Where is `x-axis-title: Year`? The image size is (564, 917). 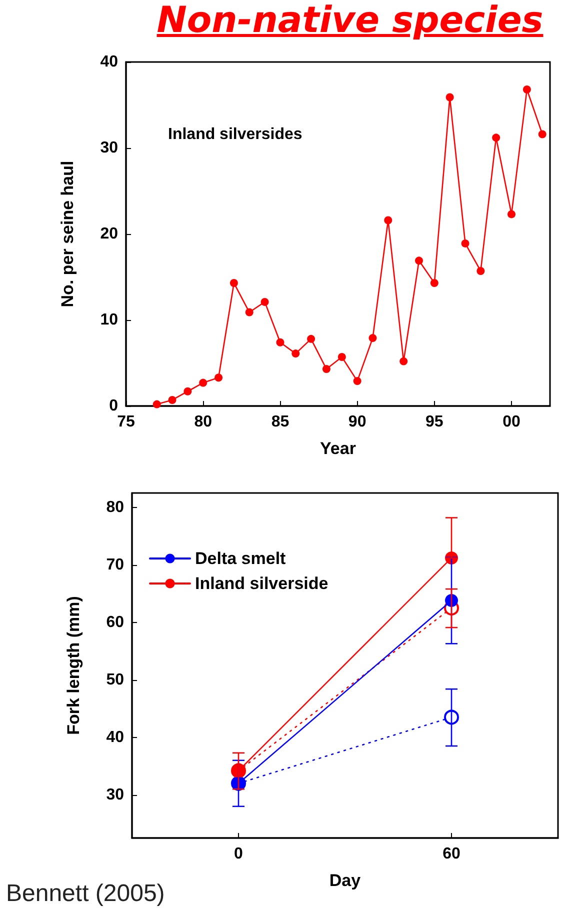
x-axis-title: Year is located at coordinates (338, 448).